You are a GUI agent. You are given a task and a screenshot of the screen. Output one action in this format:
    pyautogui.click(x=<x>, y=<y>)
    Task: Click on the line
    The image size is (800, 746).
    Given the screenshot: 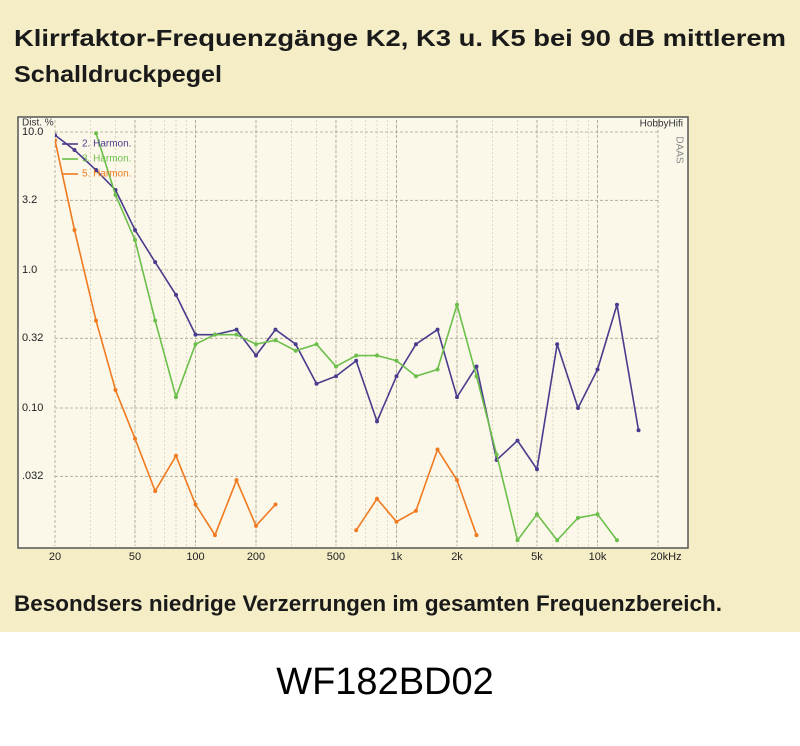 What is the action you would take?
    pyautogui.click(x=166, y=338)
    